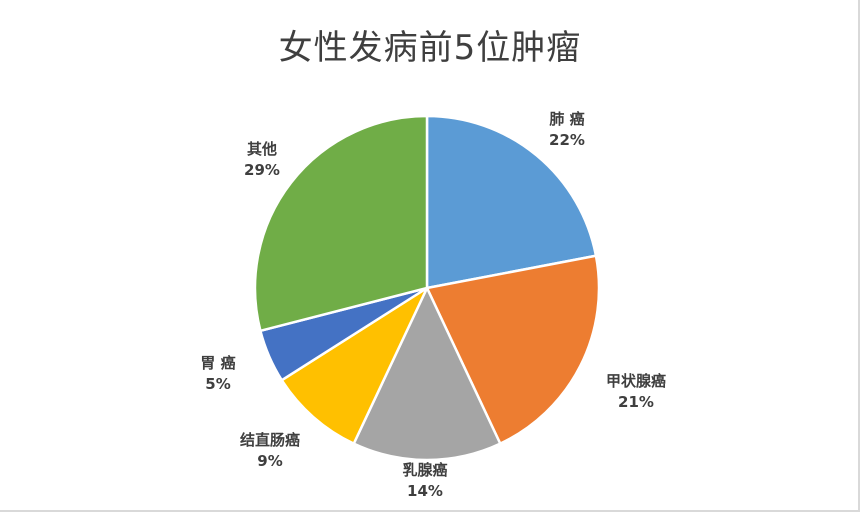  Describe the element at coordinates (270, 461) in the screenshot. I see `slice-value-label: 9%` at that location.